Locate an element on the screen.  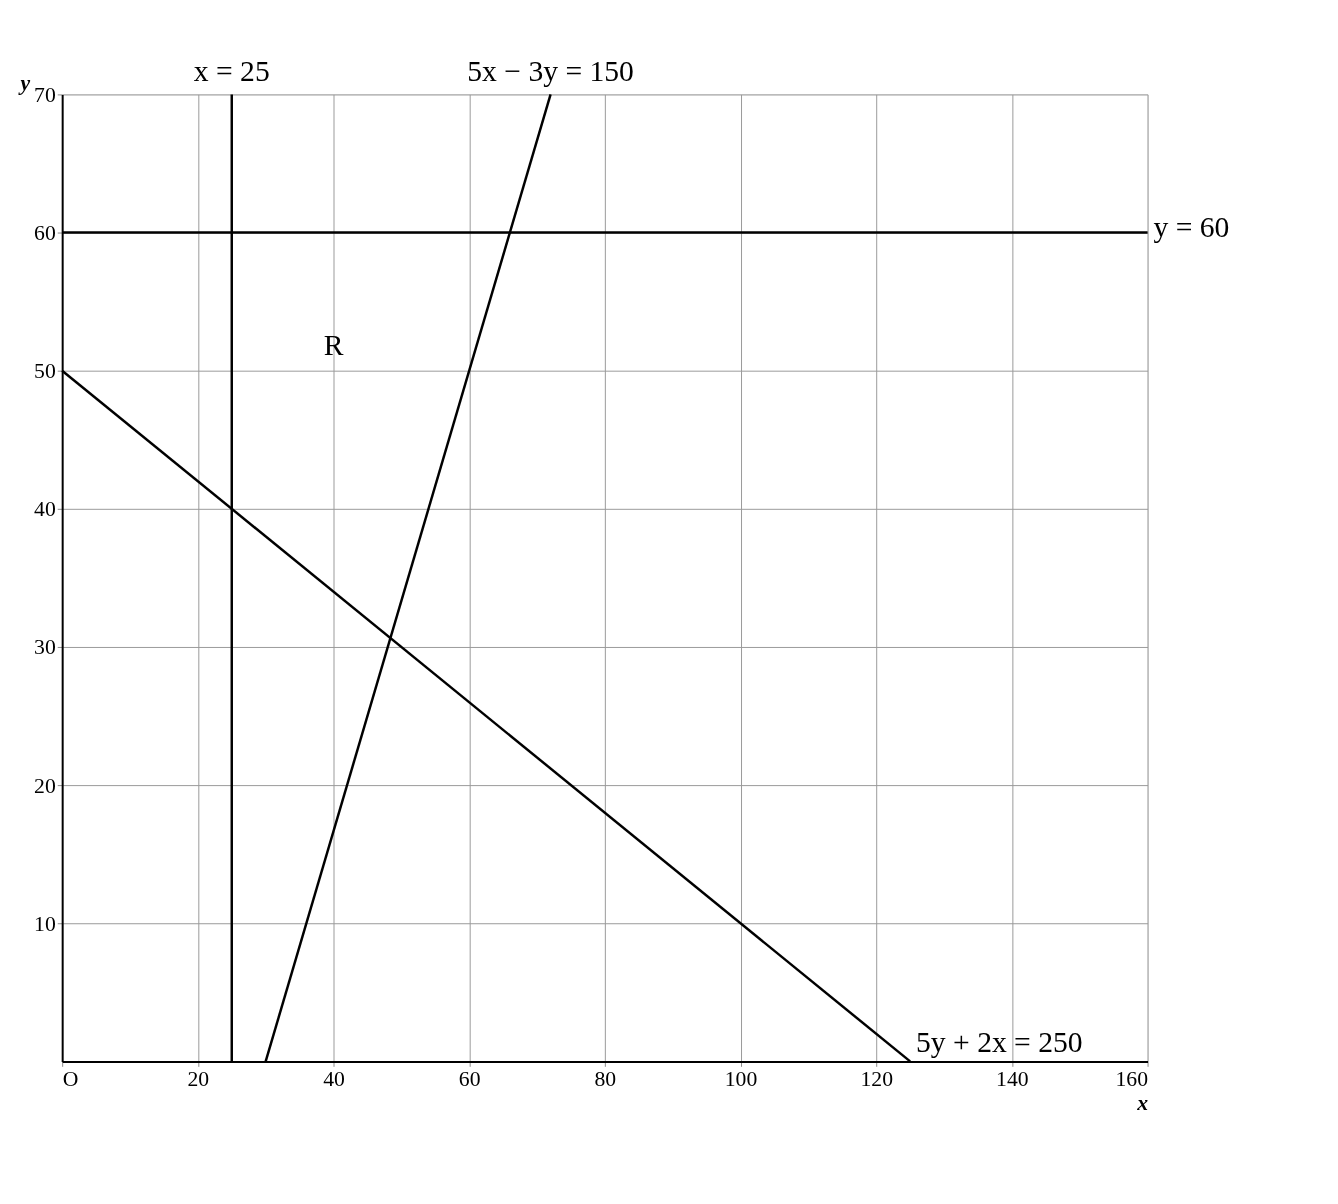
y-tick-label: 50 is located at coordinates (45, 371).